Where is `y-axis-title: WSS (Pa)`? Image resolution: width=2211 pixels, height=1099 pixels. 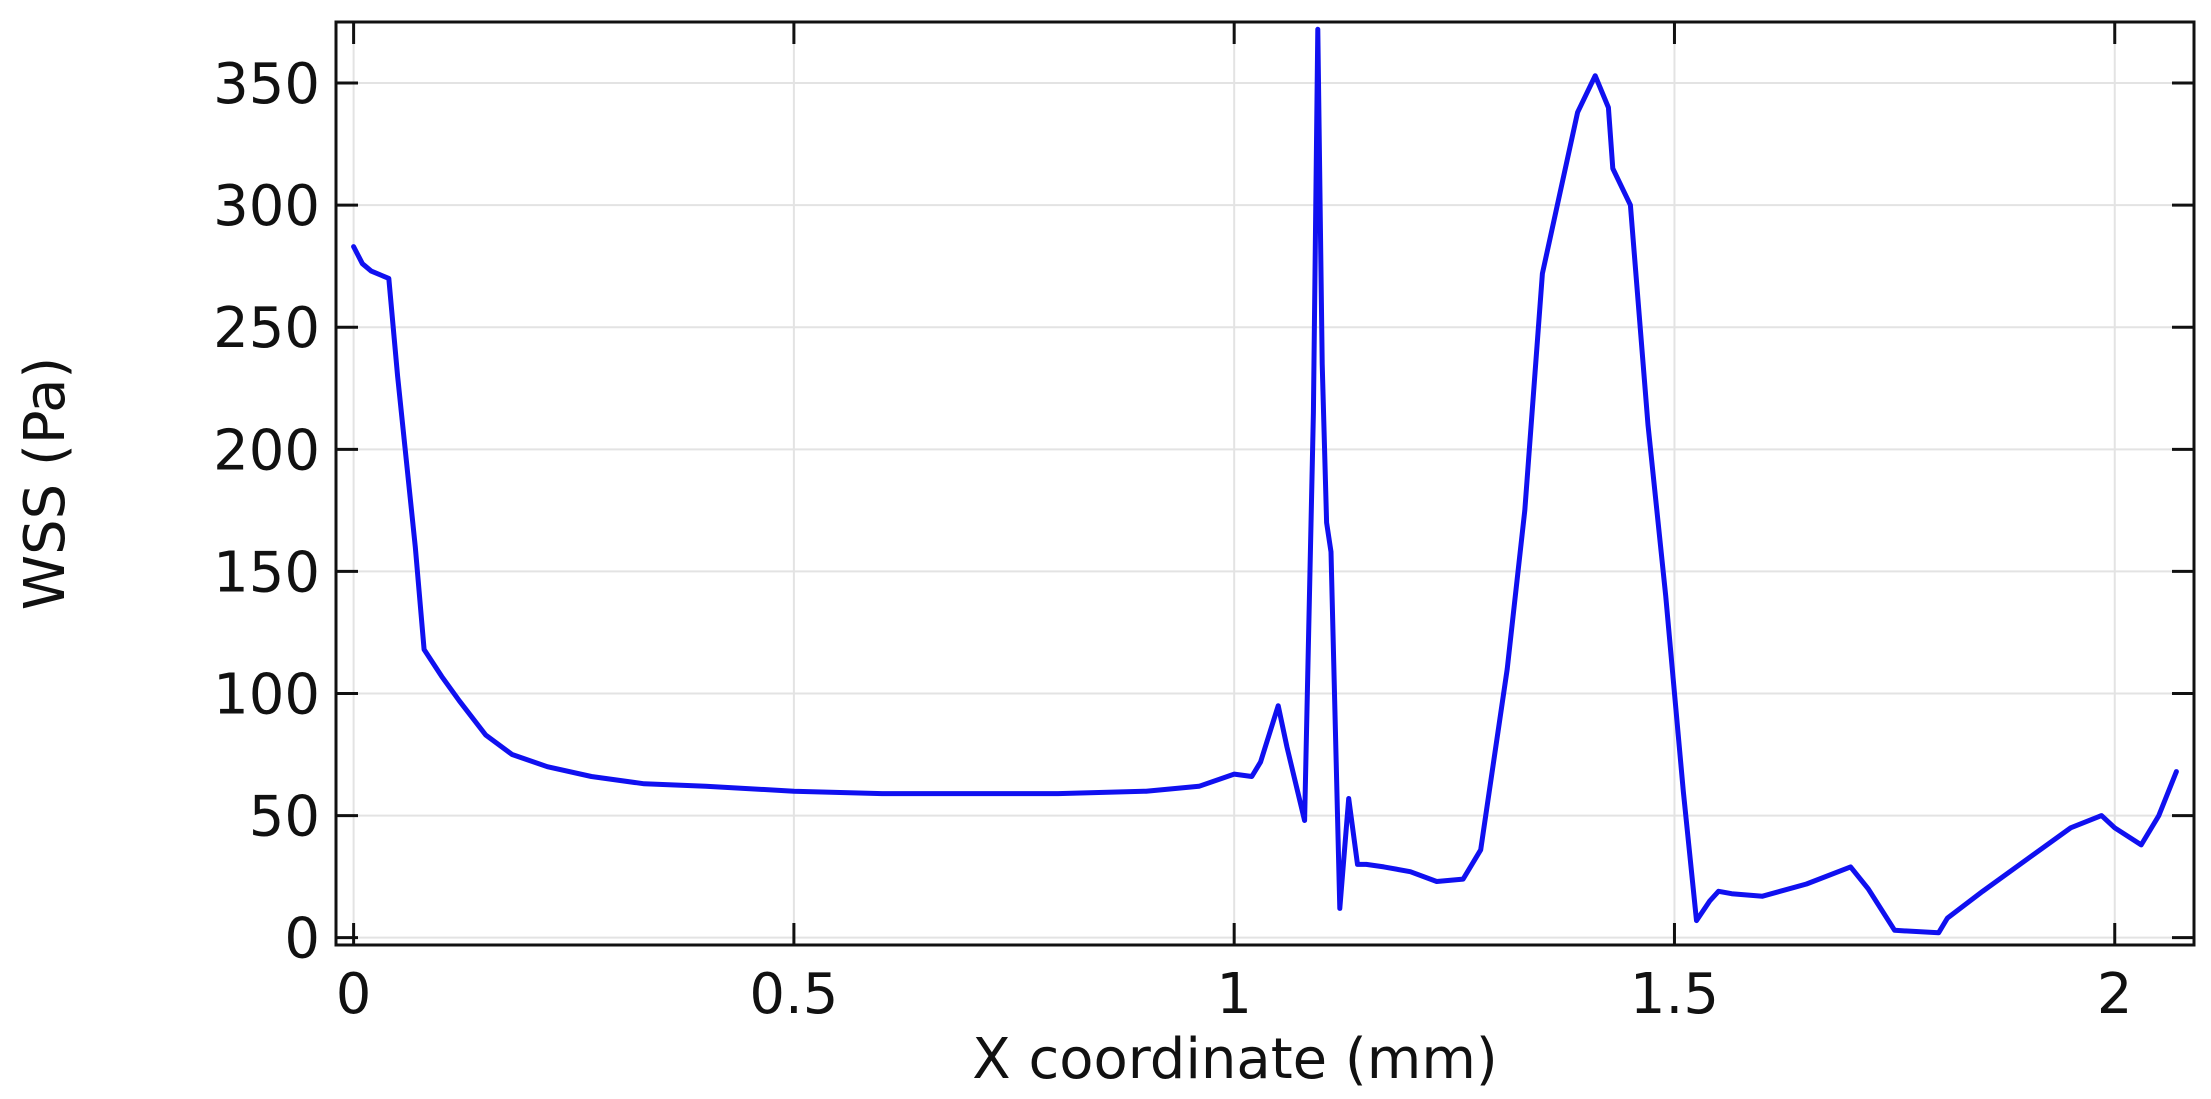 y-axis-title: WSS (Pa) is located at coordinates (45, 484).